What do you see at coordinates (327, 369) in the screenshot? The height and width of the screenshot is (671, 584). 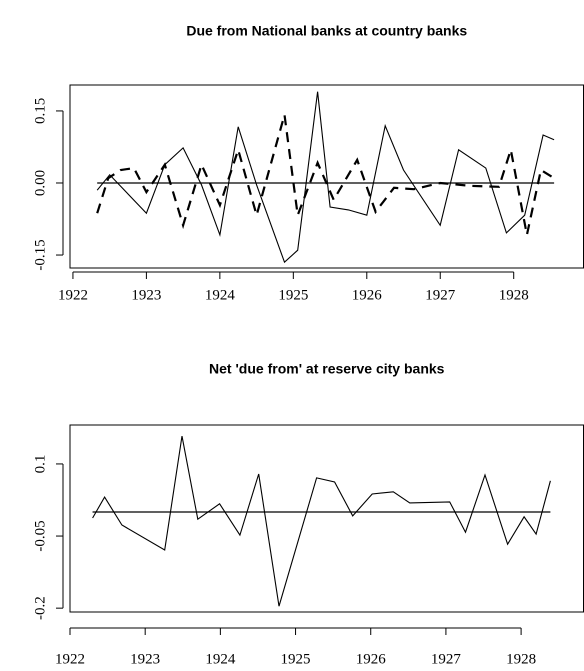 I see `chart-title: Net 'due from' at reserve city banks` at bounding box center [327, 369].